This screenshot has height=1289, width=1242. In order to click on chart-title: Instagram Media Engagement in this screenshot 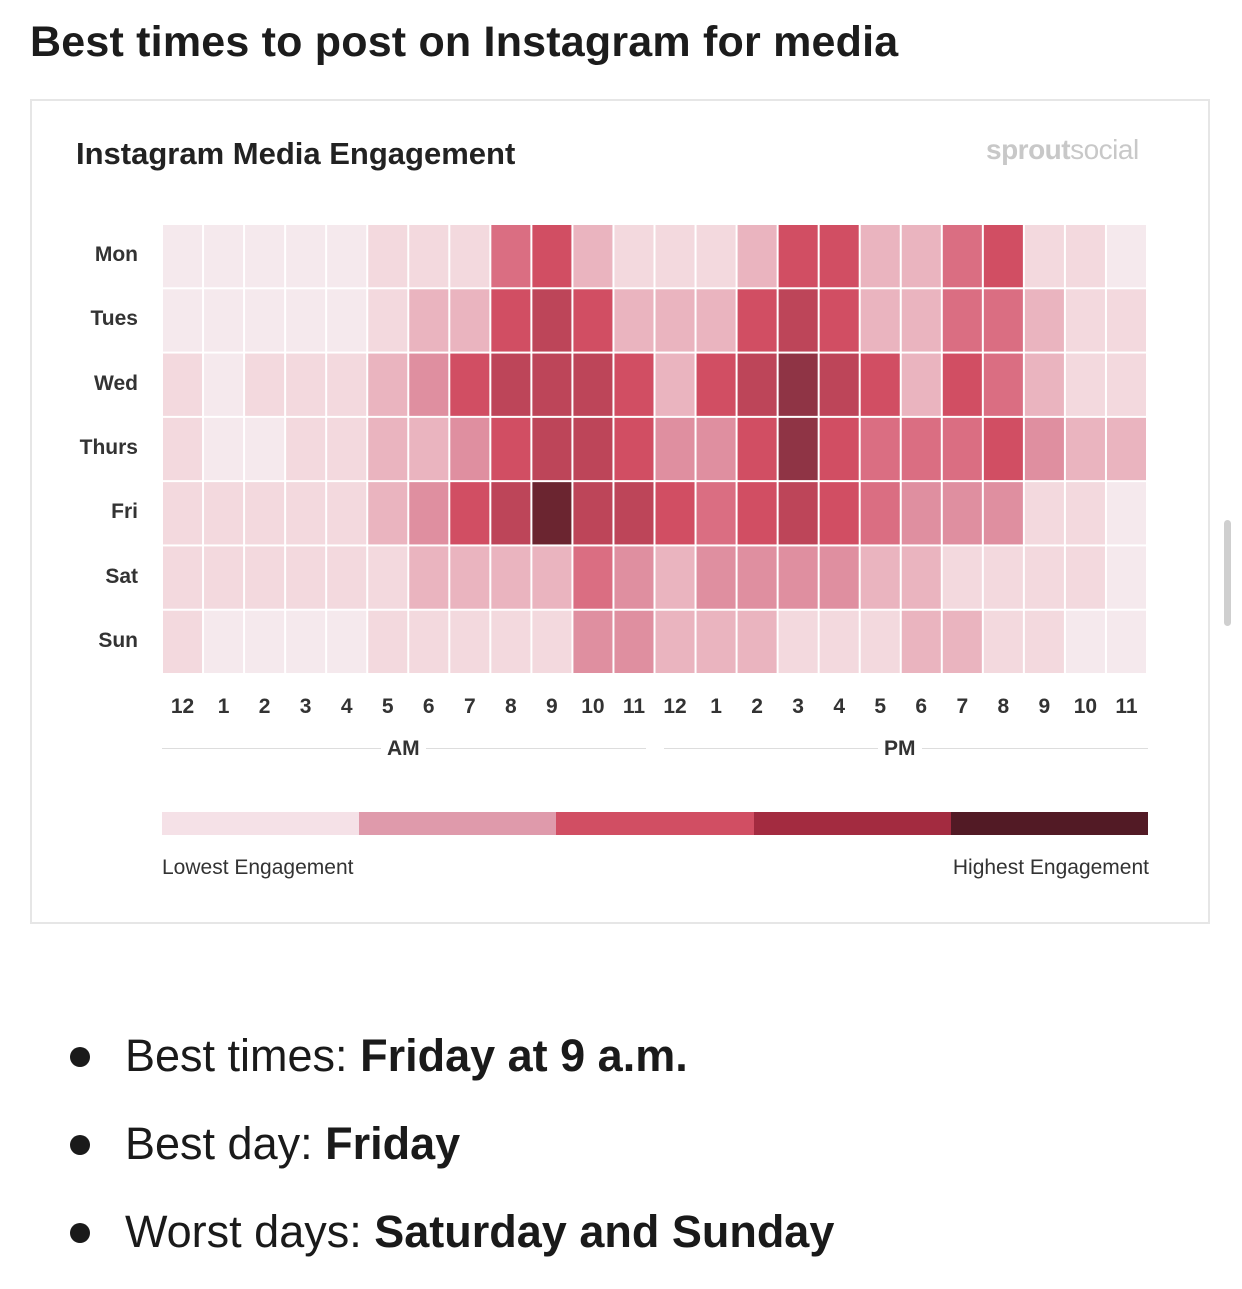, I will do `click(296, 153)`.